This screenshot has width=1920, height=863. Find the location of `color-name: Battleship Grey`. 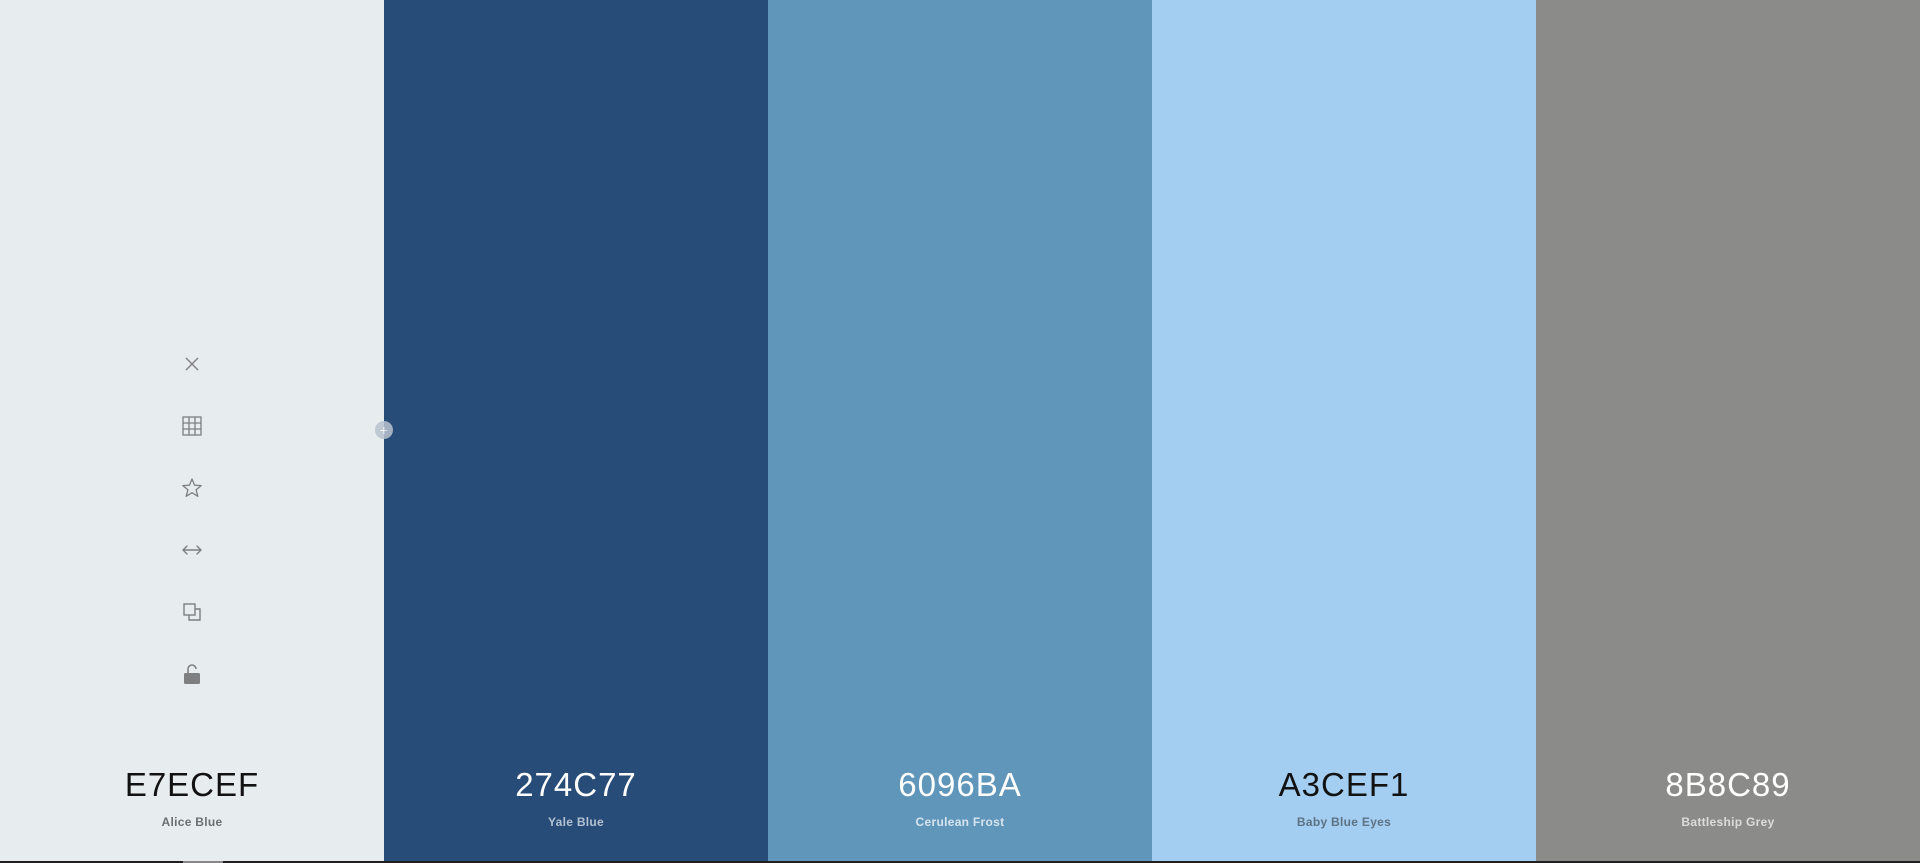

color-name: Battleship Grey is located at coordinates (1728, 822).